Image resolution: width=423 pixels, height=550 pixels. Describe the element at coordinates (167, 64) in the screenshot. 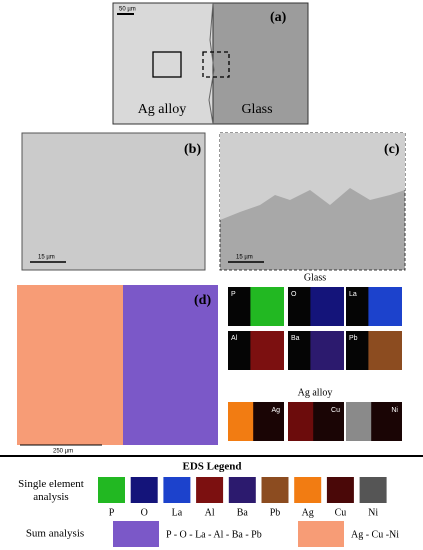

I see `region-box` at that location.